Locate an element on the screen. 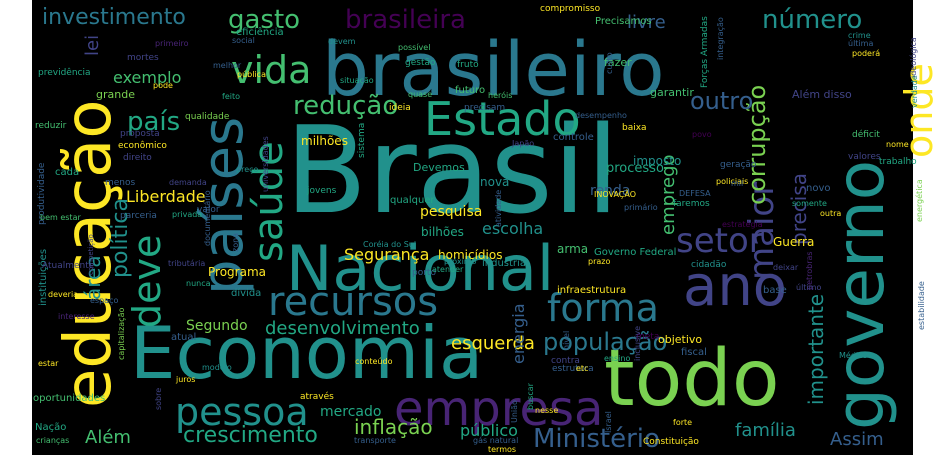  cloud-word: espaço is located at coordinates (104, 300).